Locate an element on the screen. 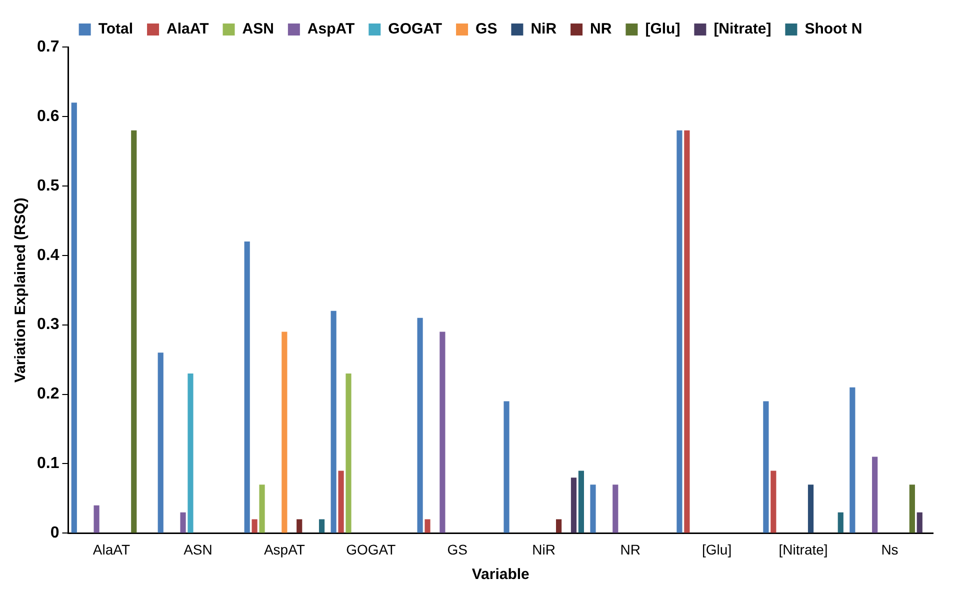  legend-label: [Glu] is located at coordinates (662, 29).